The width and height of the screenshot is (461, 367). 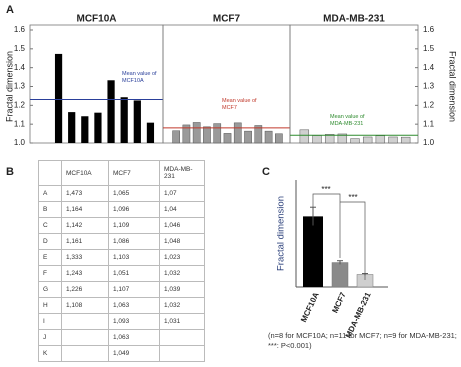 I want to click on table-cell: 1,093, so click(x=134, y=321).